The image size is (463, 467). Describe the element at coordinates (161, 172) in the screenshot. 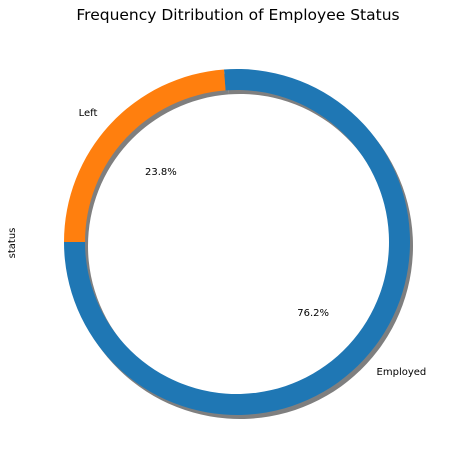

I see `slice-pct-left: 23.8%` at that location.